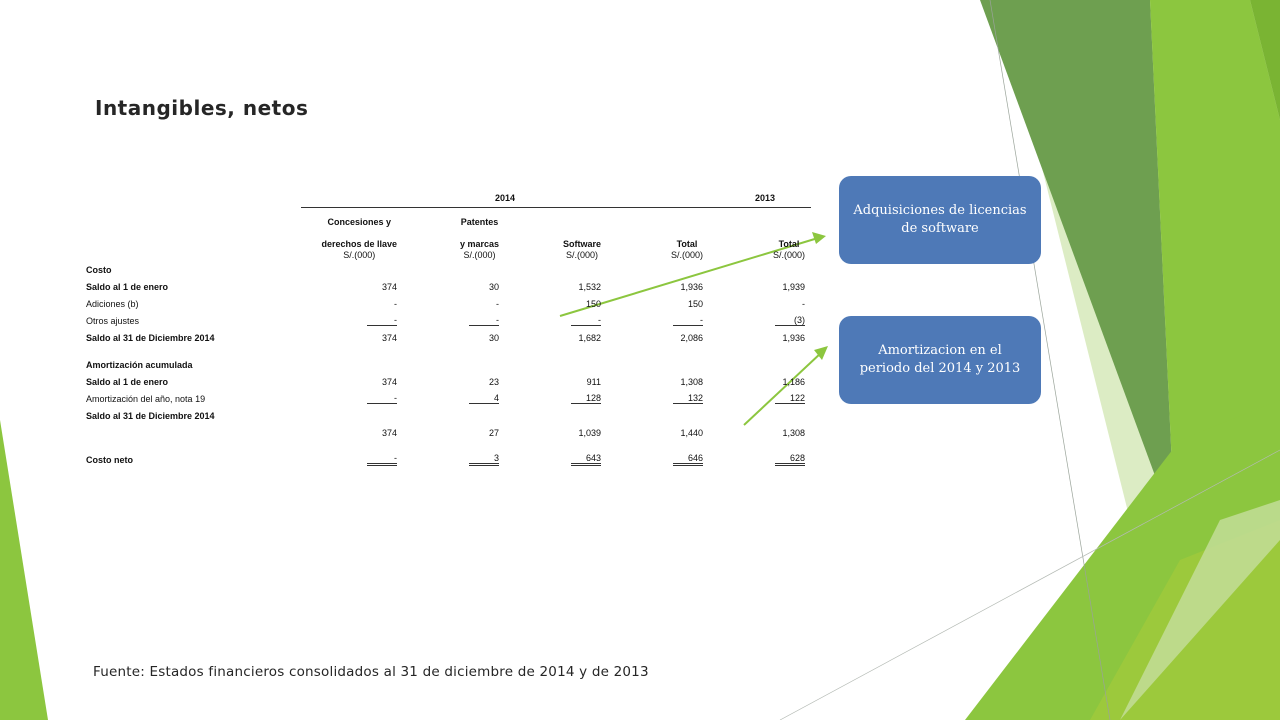 The height and width of the screenshot is (720, 1280). I want to click on bottom-pale-wedge, so click(1200, 610).